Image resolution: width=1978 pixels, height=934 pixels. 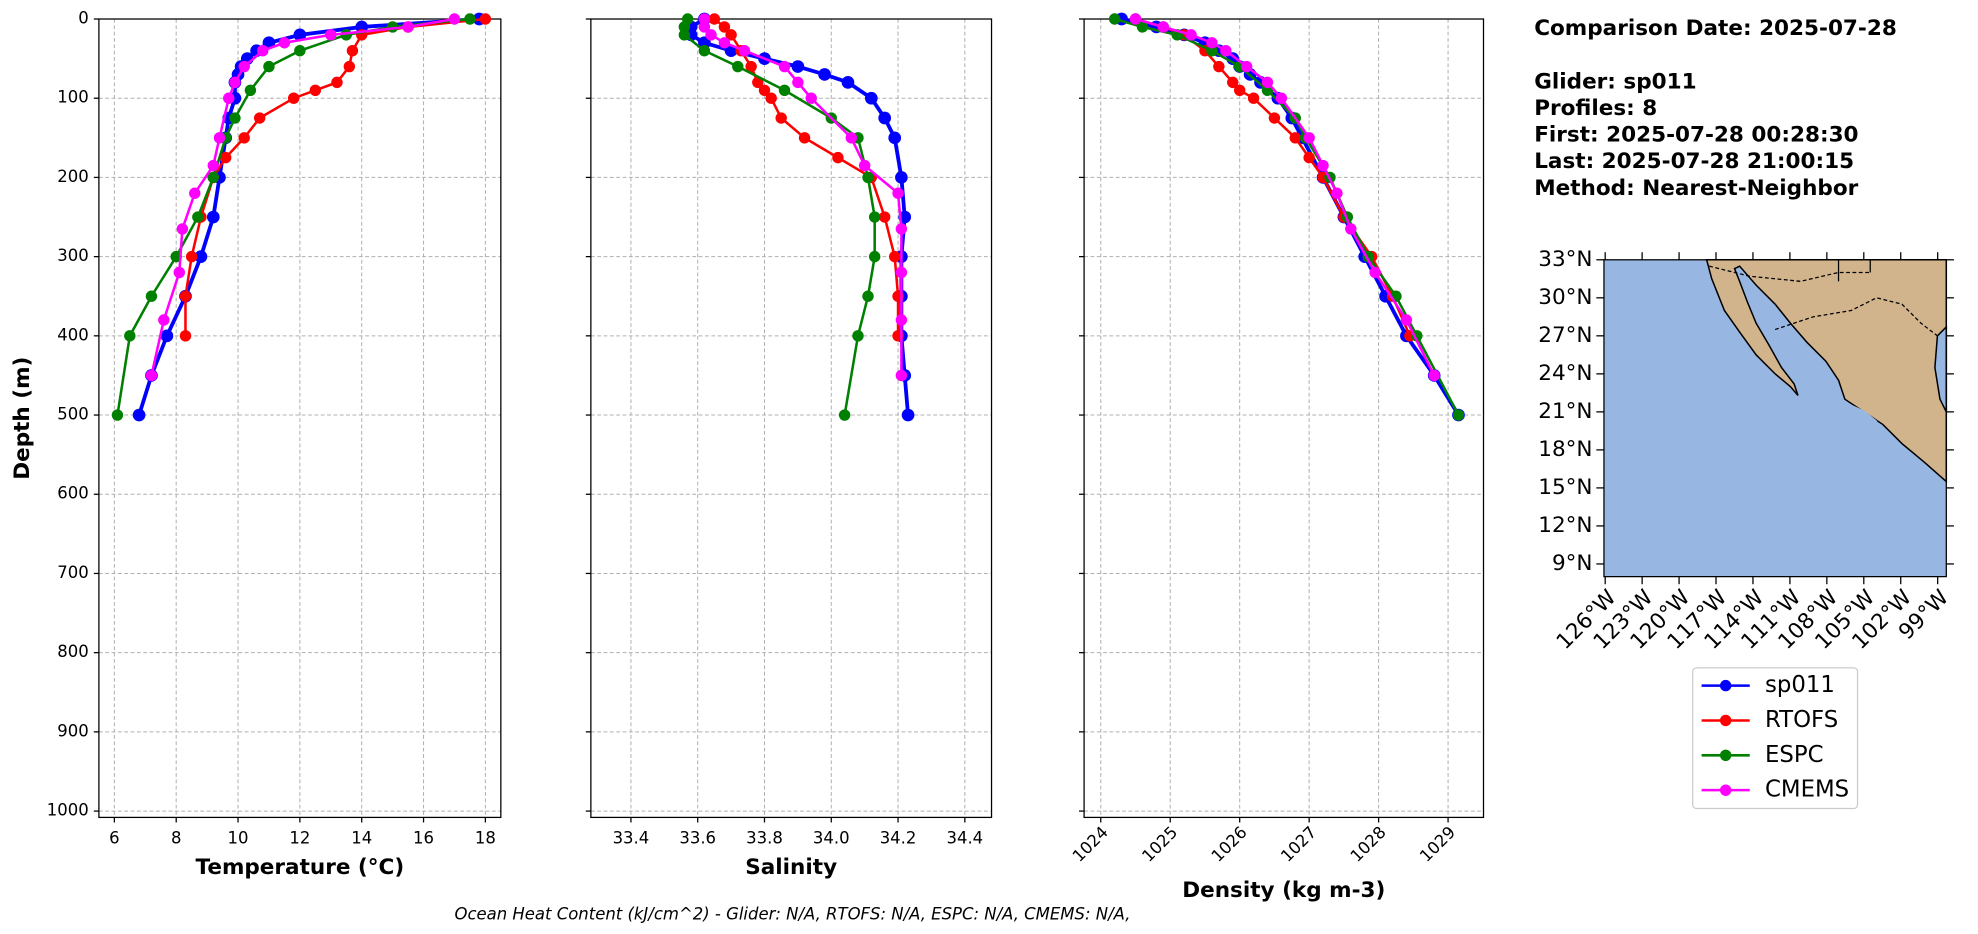 What do you see at coordinates (631, 837) in the screenshot?
I see `x-tick-label: 33.4` at bounding box center [631, 837].